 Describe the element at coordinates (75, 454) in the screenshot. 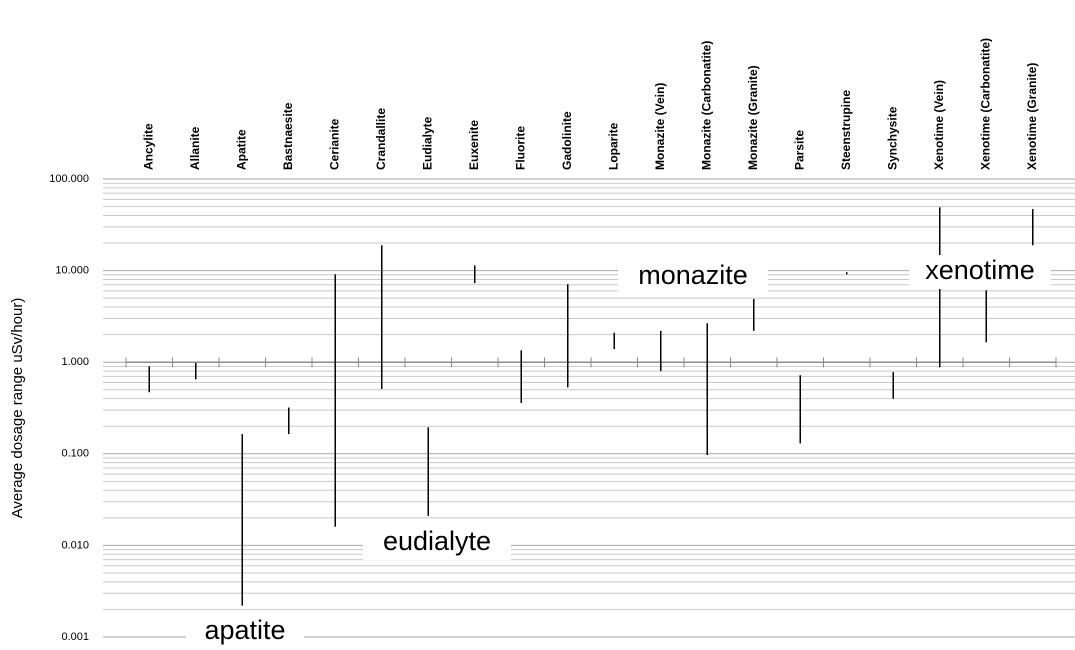

I see `y-tick-label: 0.100` at that location.